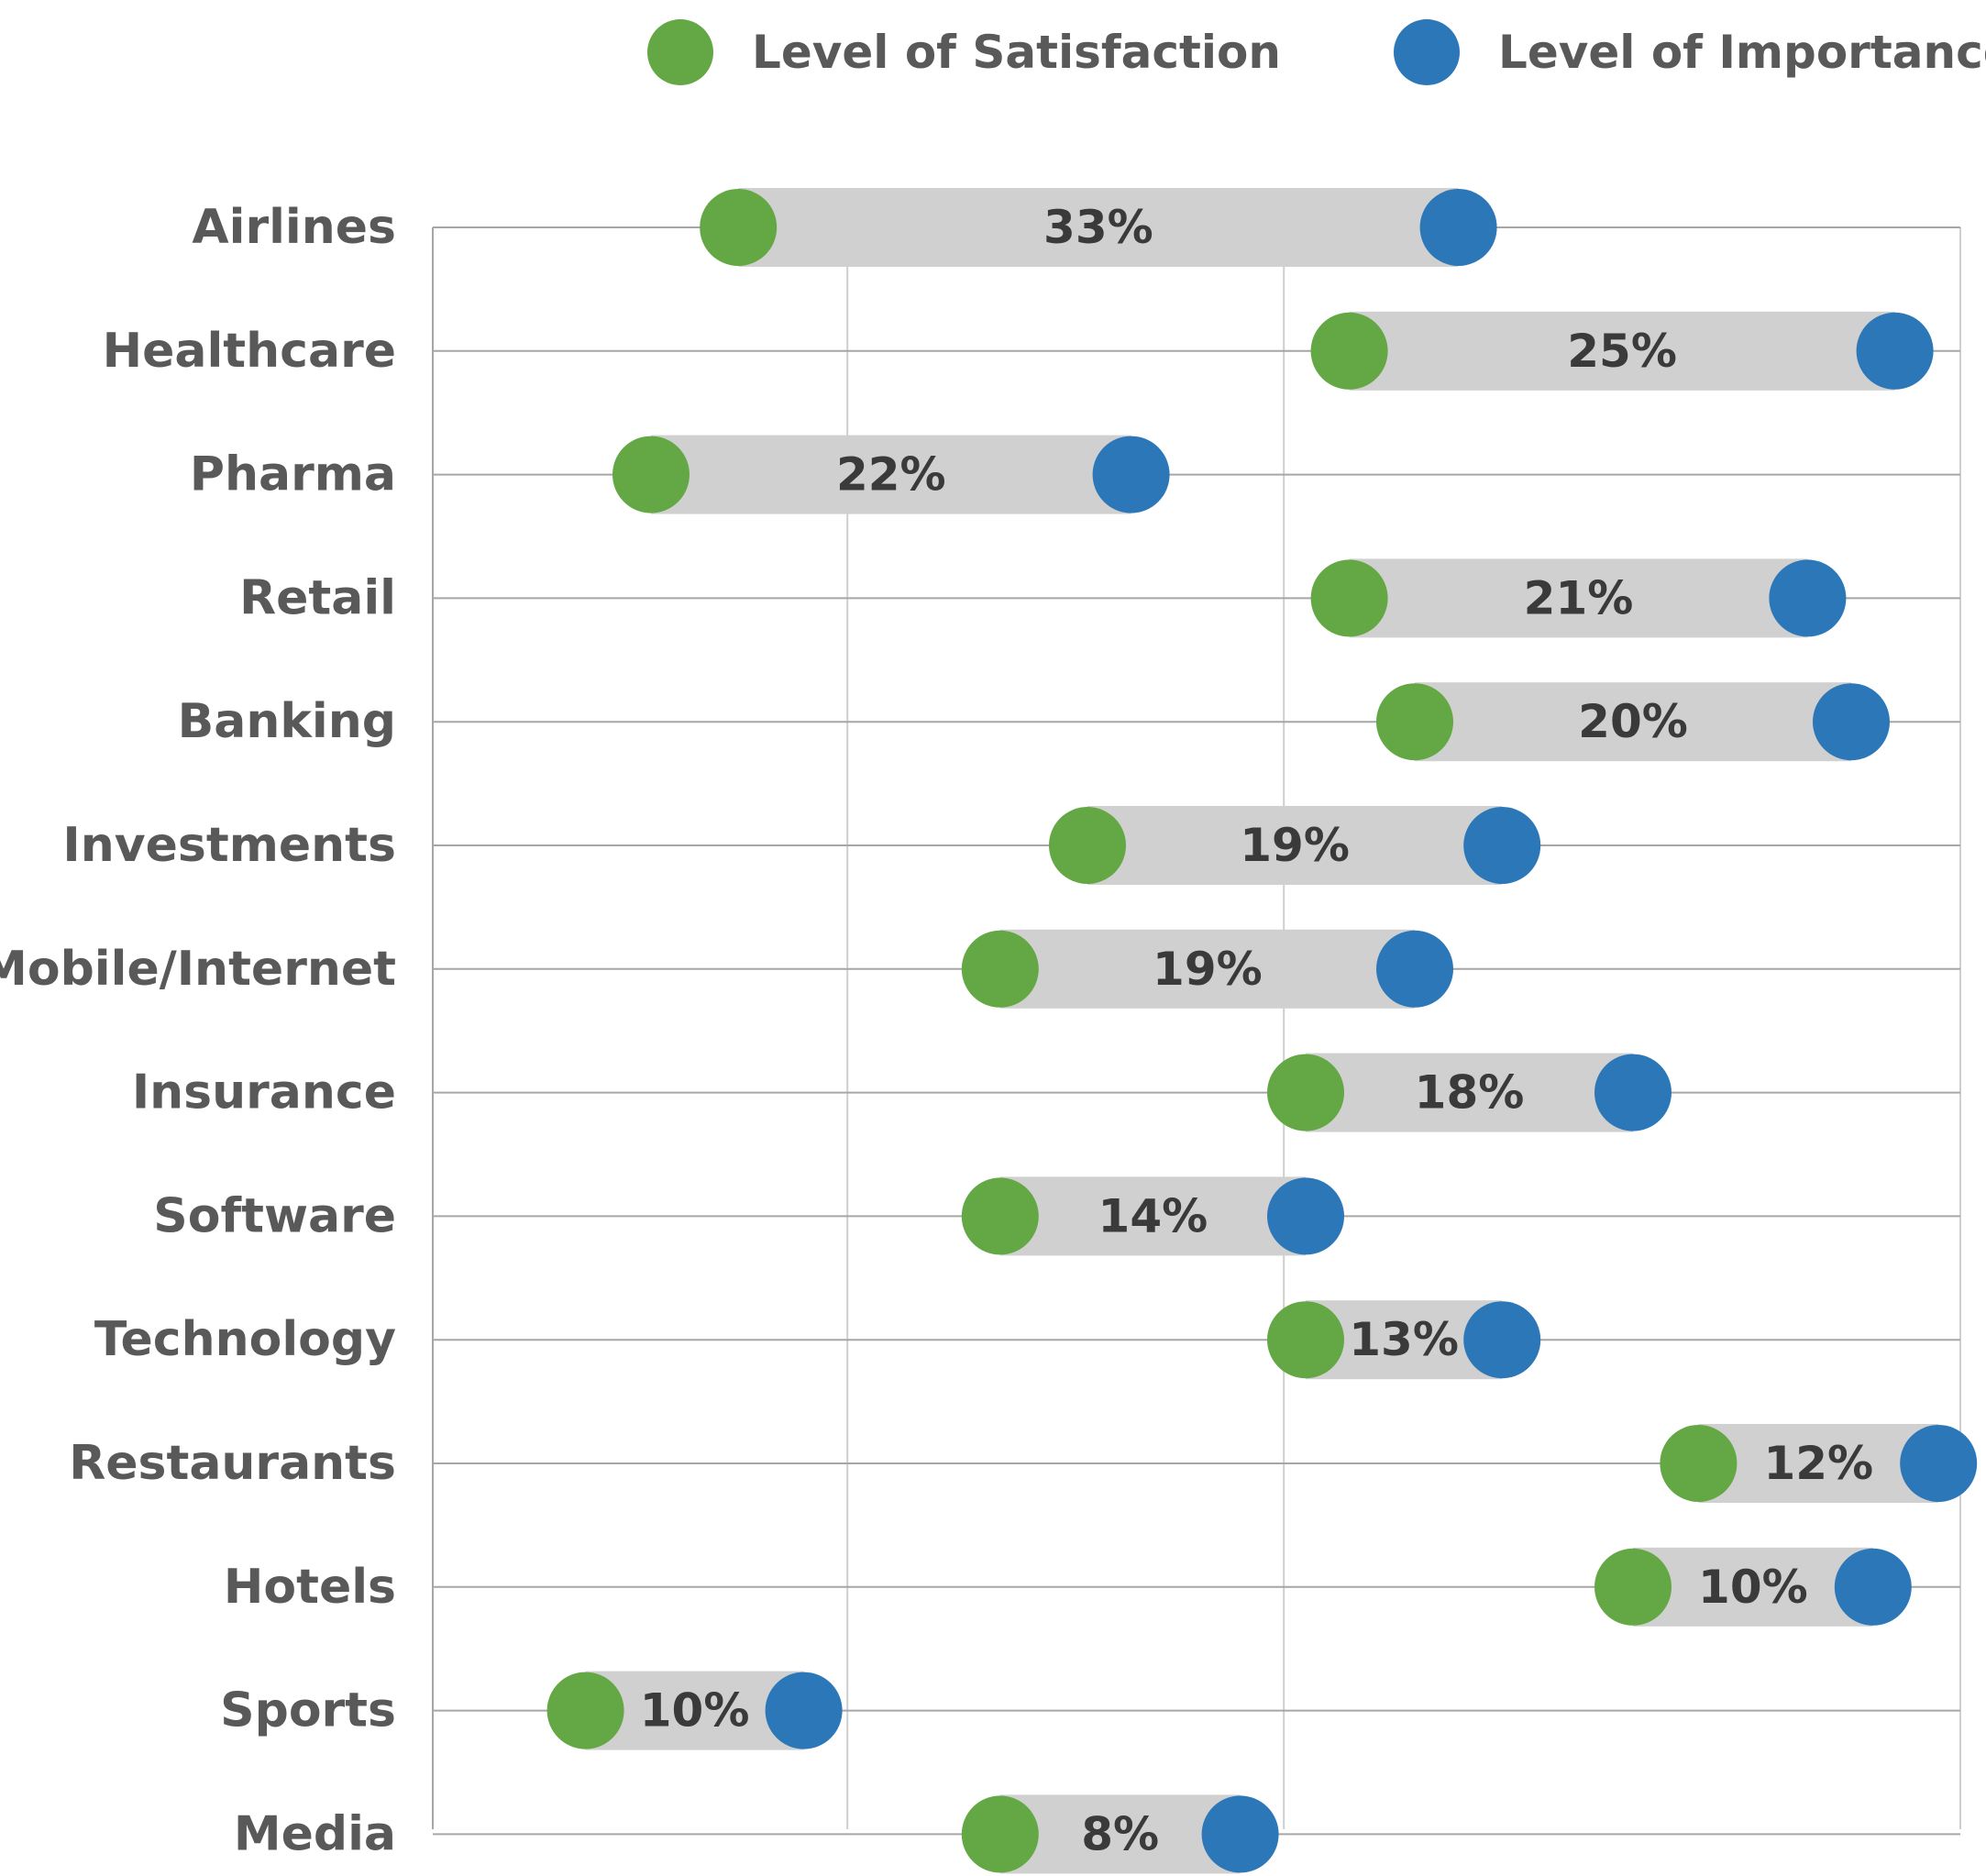  What do you see at coordinates (315, 1833) in the screenshot?
I see `category-label: Media` at bounding box center [315, 1833].